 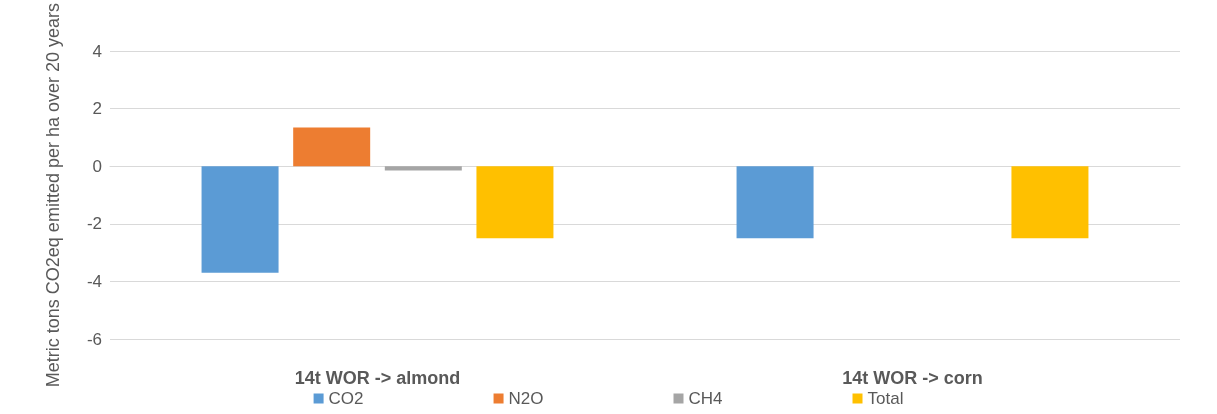 I want to click on legend-label: CO2, so click(x=346, y=398).